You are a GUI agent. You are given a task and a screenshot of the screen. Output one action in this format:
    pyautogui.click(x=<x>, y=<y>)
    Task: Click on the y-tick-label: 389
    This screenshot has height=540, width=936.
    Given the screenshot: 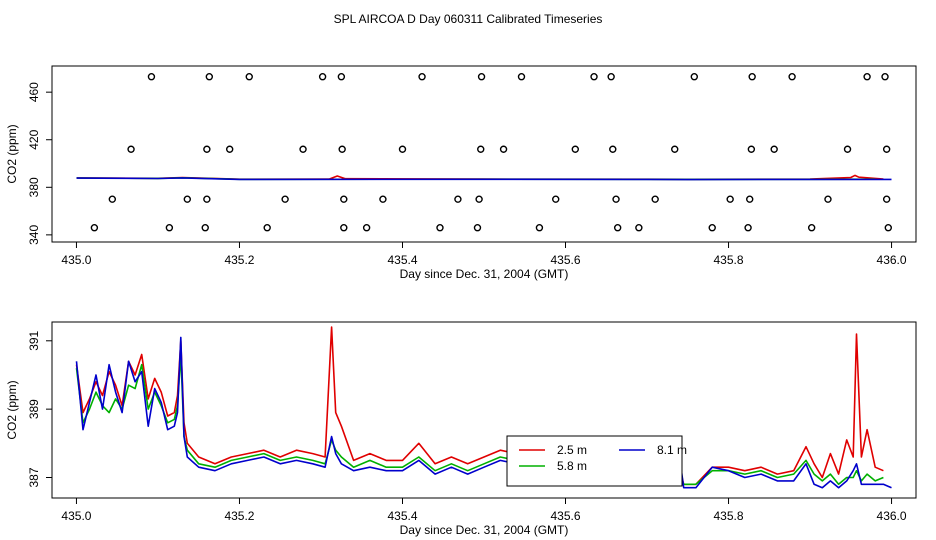 What is the action you would take?
    pyautogui.click(x=34, y=409)
    